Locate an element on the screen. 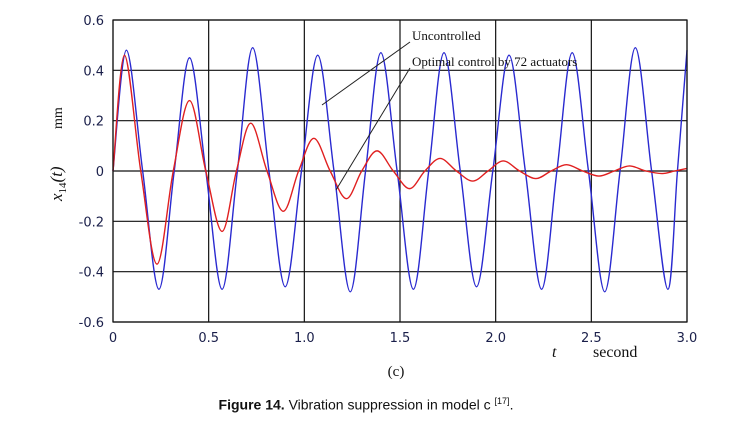  ylabel-symbol: x is located at coordinates (56, 197).